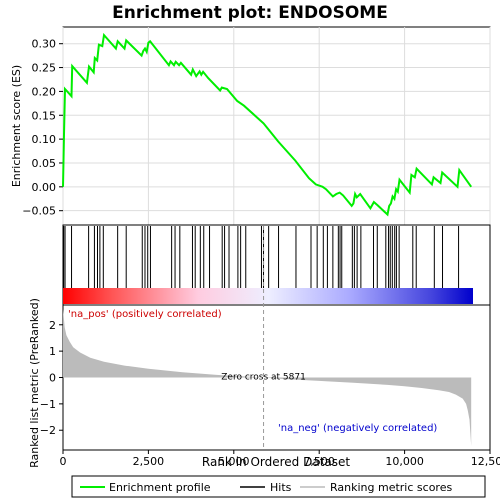 The width and height of the screenshot is (500, 504). I want to click on zero-cross-label: Zero cross at 5871, so click(263, 378).